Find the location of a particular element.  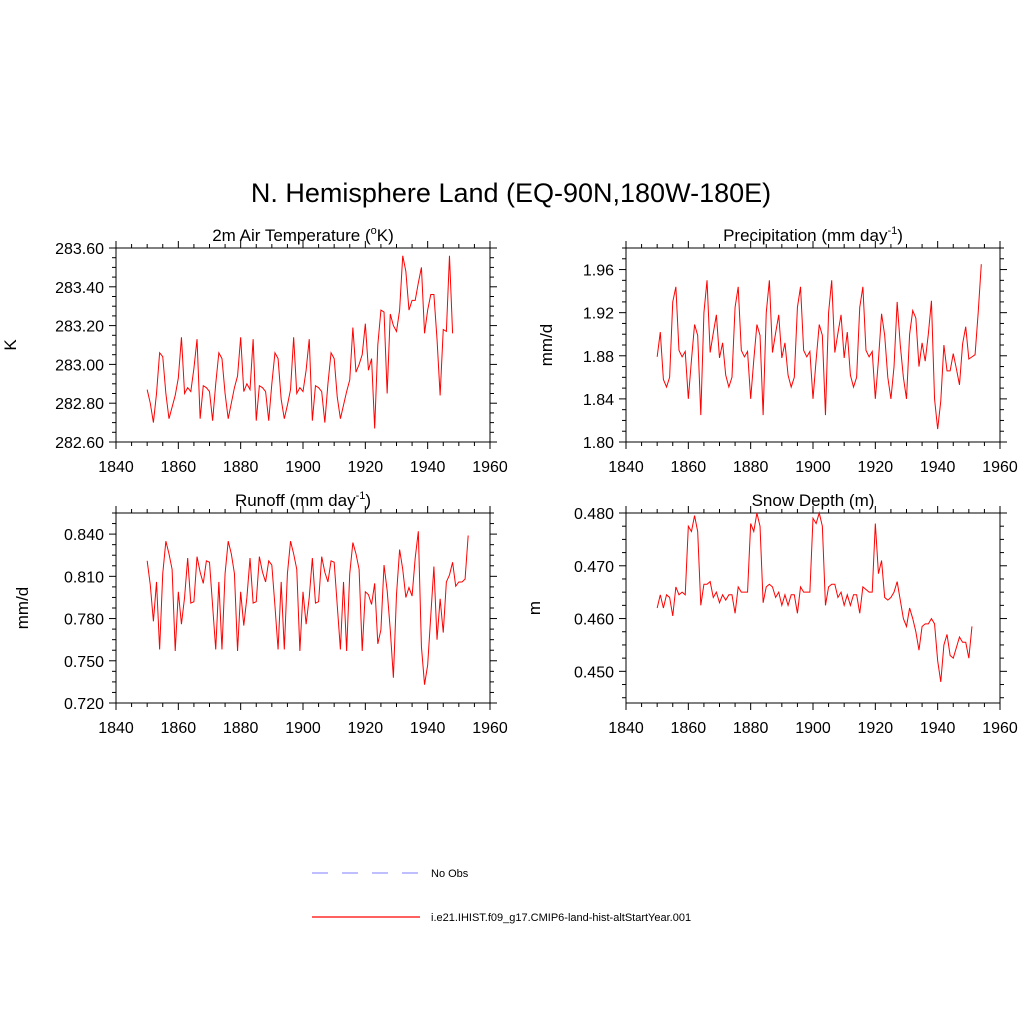

y-axis-label: K is located at coordinates (10, 345).